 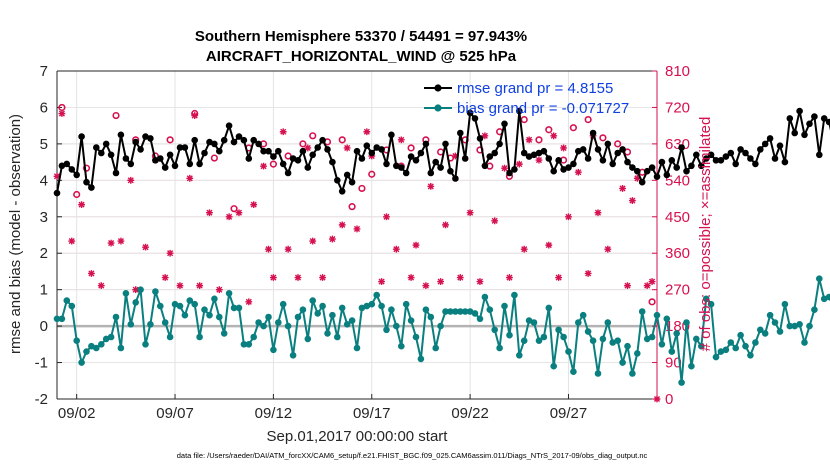 I want to click on y-tick-label: 6, so click(x=44, y=107).